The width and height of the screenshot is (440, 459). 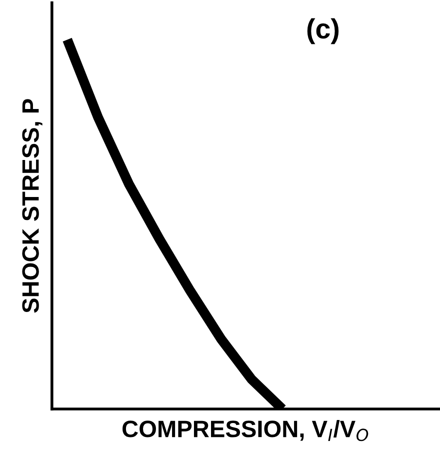 I want to click on annotation: (c), so click(x=323, y=31).